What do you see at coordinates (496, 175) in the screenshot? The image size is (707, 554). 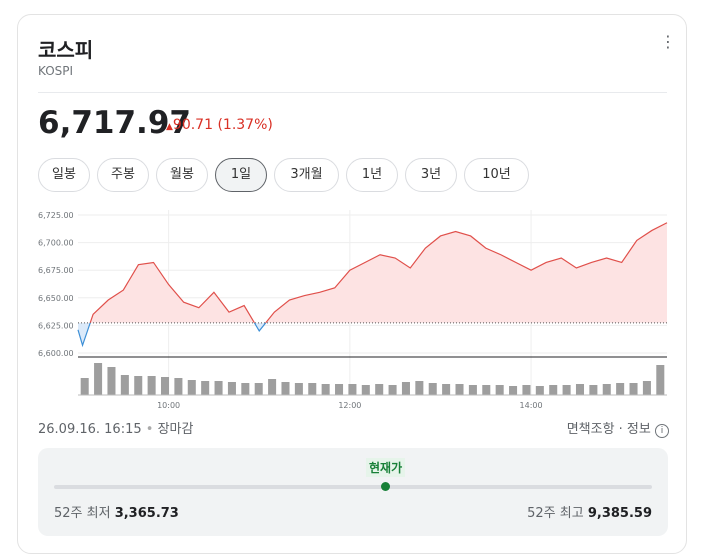 I see `tab: 10년` at bounding box center [496, 175].